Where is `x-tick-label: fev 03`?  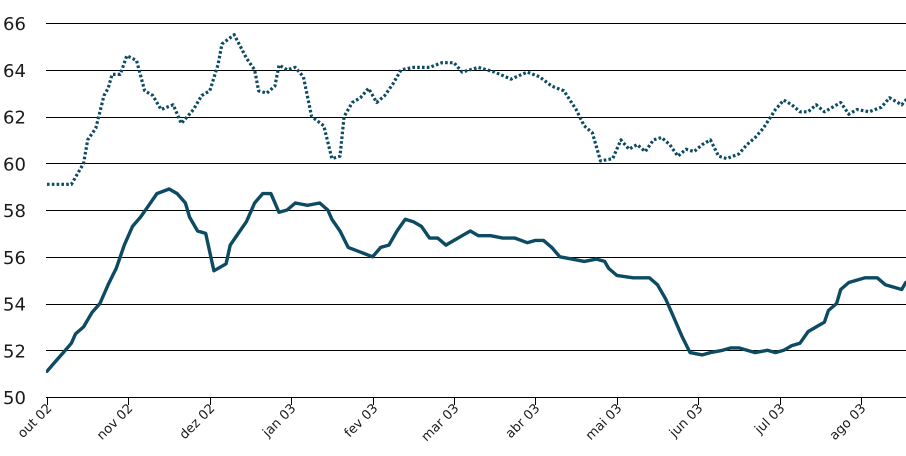 x-tick-label: fev 03 is located at coordinates (362, 421).